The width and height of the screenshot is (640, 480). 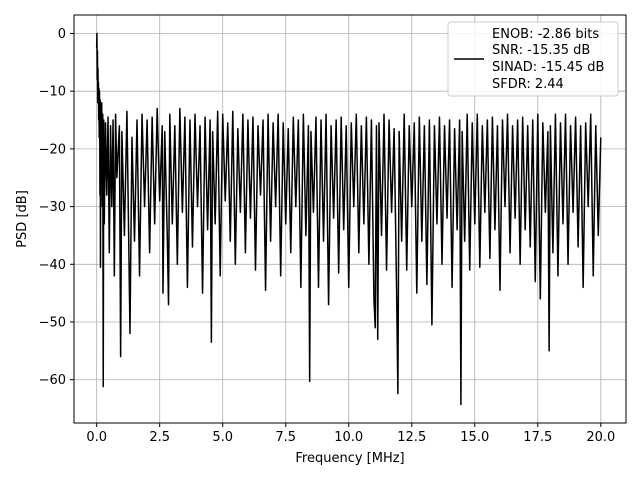 I want to click on legend-line-enob: ENOB: -2.86 bits, so click(x=545, y=34).